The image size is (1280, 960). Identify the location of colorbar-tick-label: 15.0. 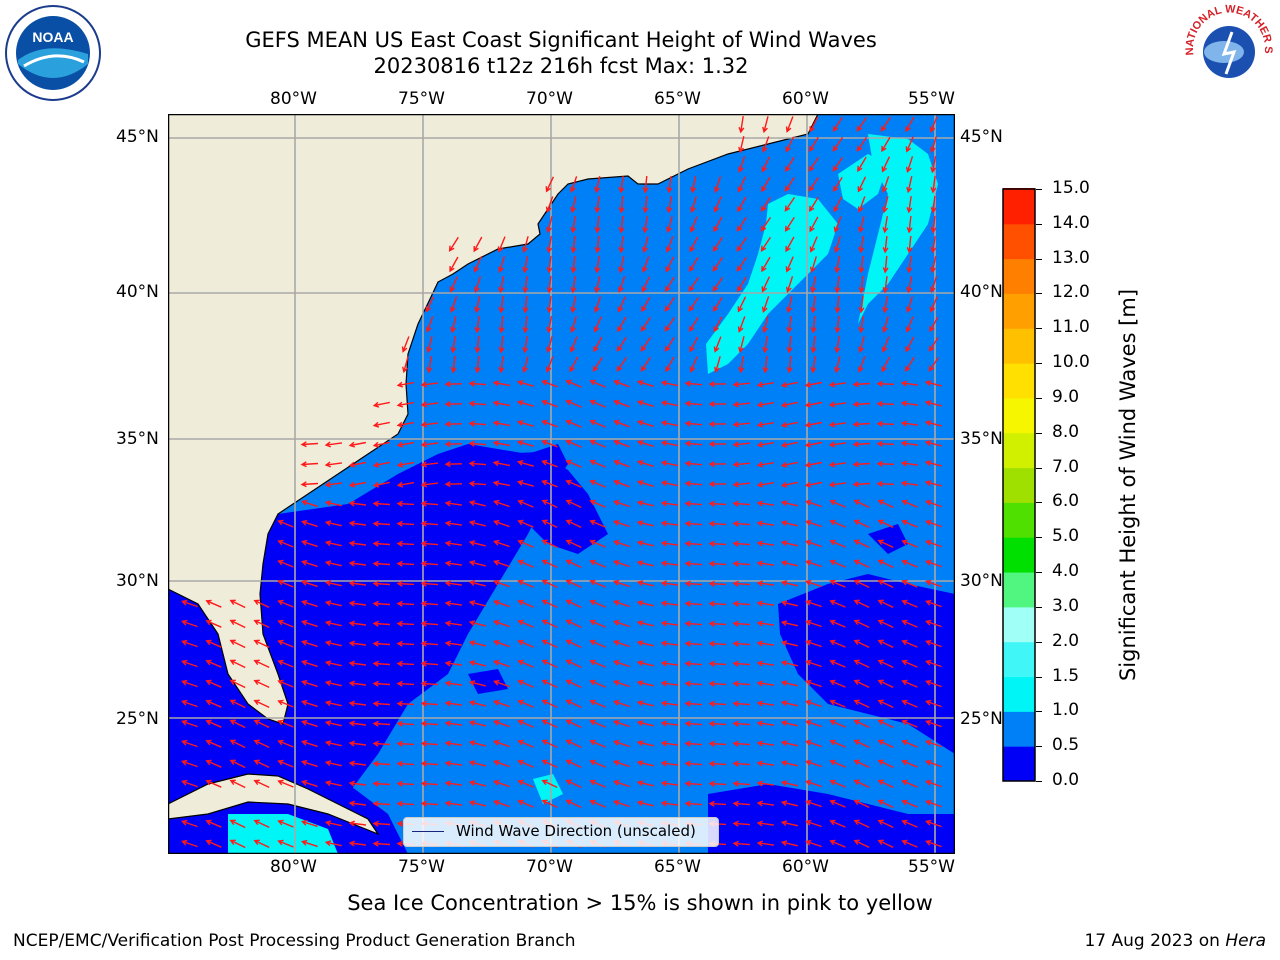
(1071, 188).